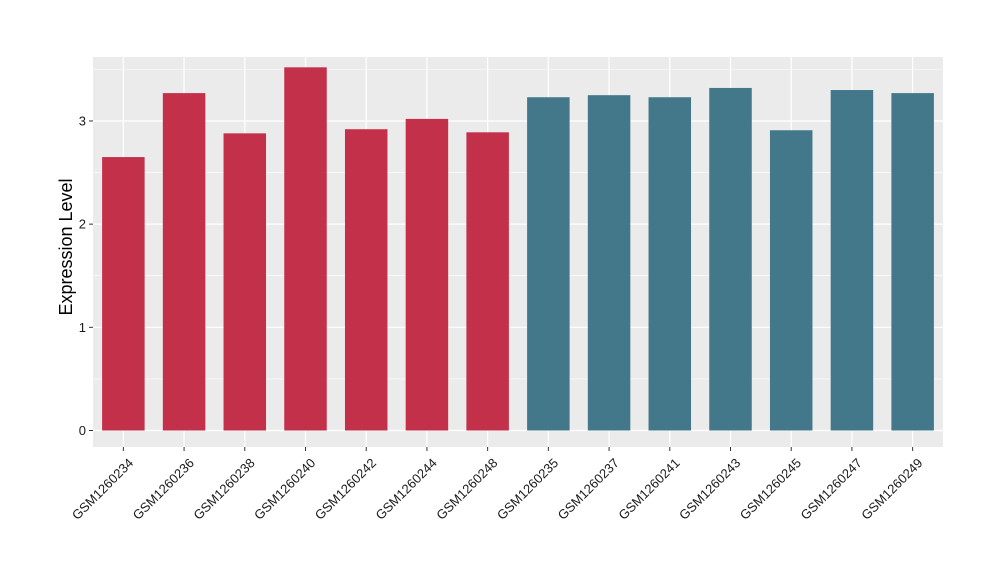 This screenshot has width=1000, height=580. What do you see at coordinates (82, 120) in the screenshot?
I see `y-tick-label: 3` at bounding box center [82, 120].